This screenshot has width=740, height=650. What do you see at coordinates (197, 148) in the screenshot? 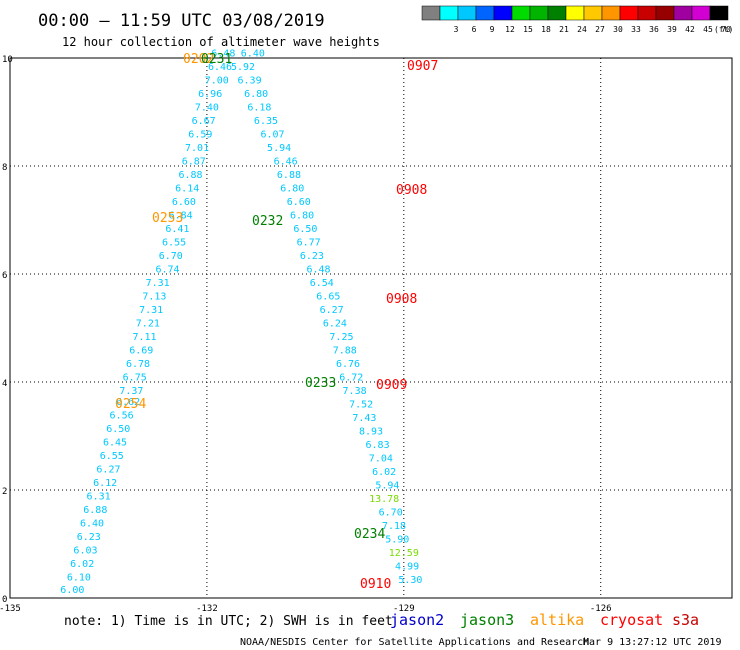
I see `wave-height-value: 7.01` at bounding box center [197, 148].